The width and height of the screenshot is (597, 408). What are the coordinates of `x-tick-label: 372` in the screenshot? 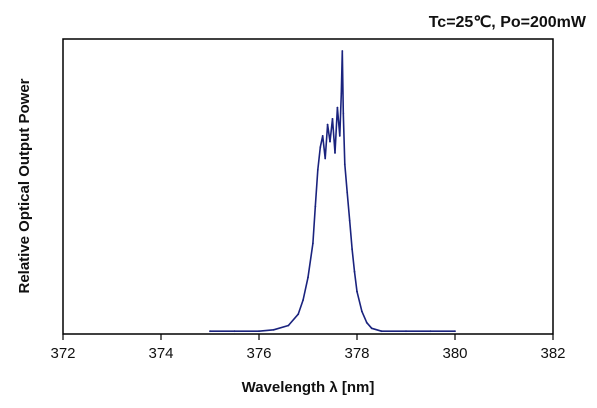 It's located at (62, 353).